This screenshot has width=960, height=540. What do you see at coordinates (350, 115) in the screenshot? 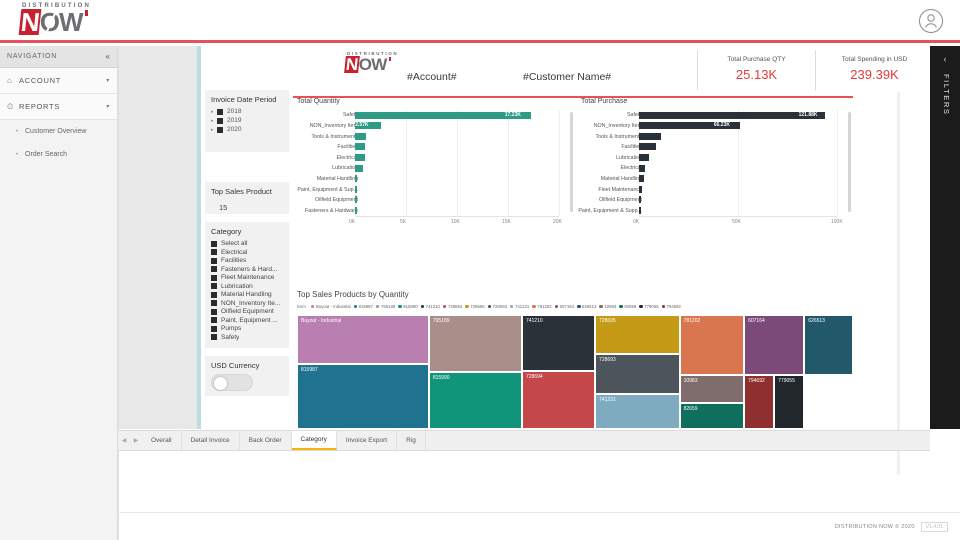
I see `chart-category-label: Safety` at bounding box center [350, 115].